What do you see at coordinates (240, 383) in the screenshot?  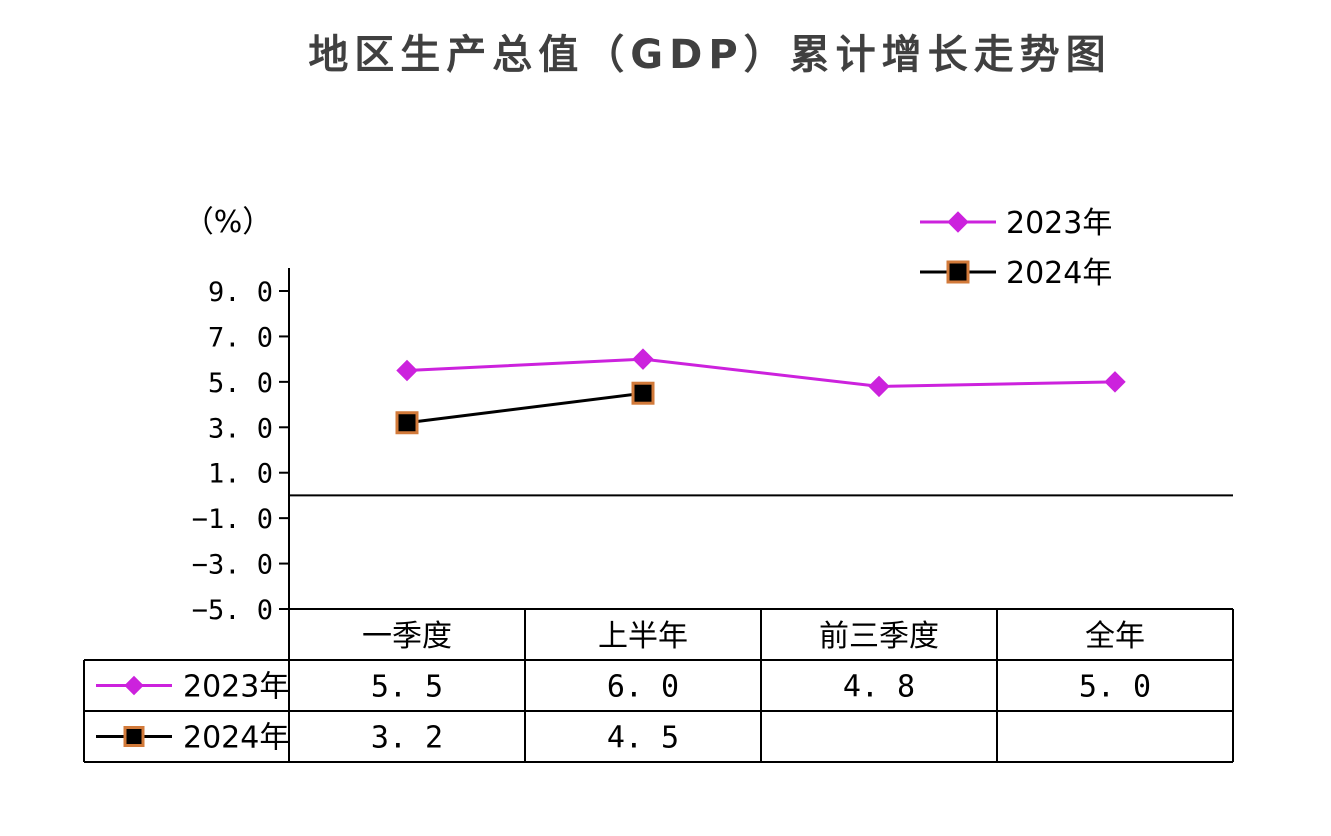 I see `y-tick-label: 5. 0` at bounding box center [240, 383].